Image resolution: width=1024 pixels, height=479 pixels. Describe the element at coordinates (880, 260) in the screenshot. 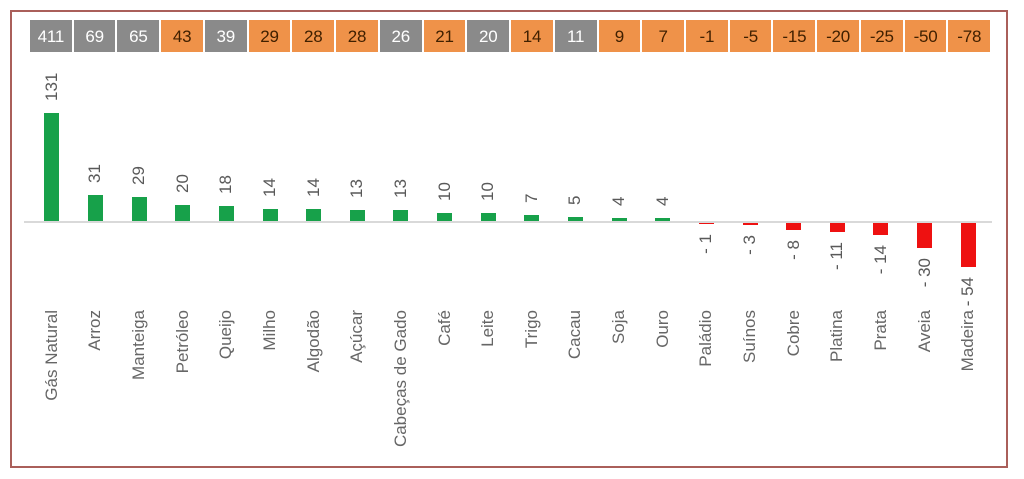

I see `value-label-prata: - 14` at that location.